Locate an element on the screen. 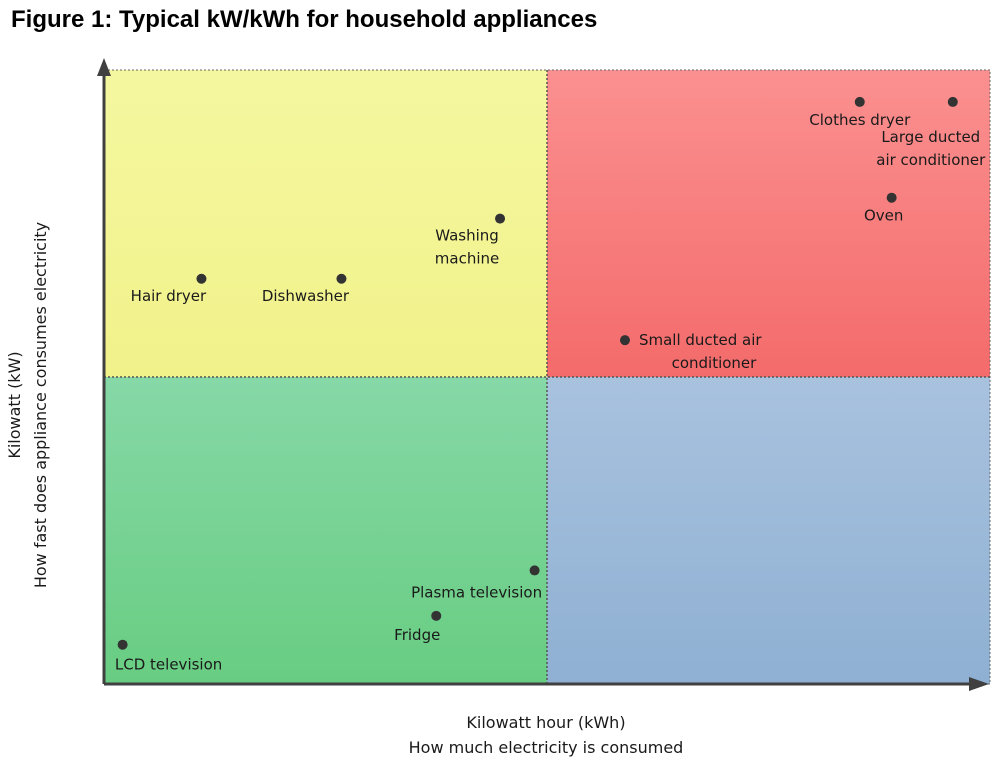 Image resolution: width=1004 pixels, height=774 pixels. x-axis-label-1: Kilowatt hour (kWh) is located at coordinates (545, 722).